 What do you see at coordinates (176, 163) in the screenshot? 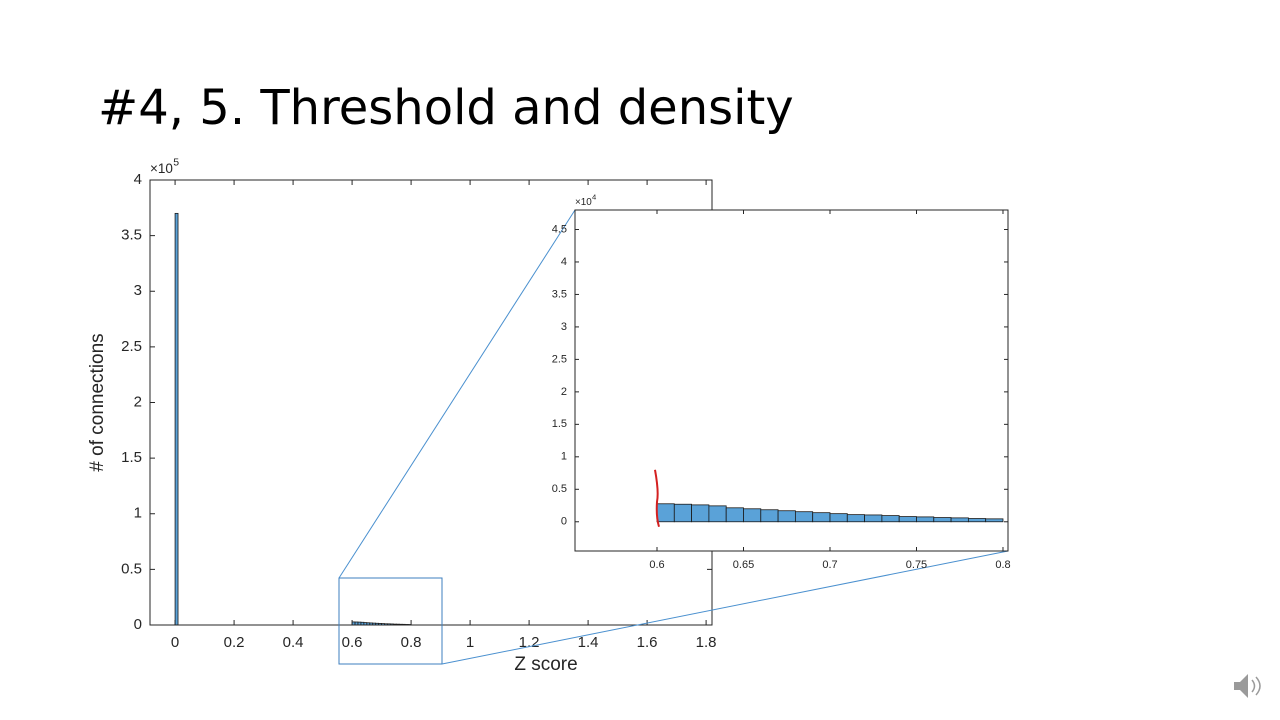
I see `axis-exponent: 5` at bounding box center [176, 163].